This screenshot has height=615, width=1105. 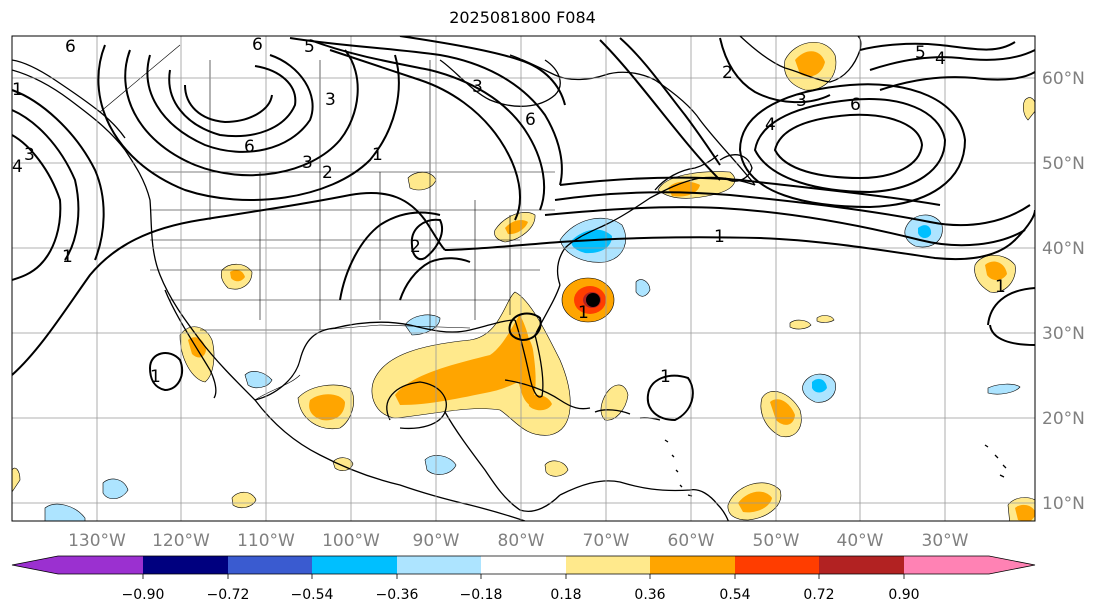 I want to click on shade-cuba-orange, so click(x=540, y=402).